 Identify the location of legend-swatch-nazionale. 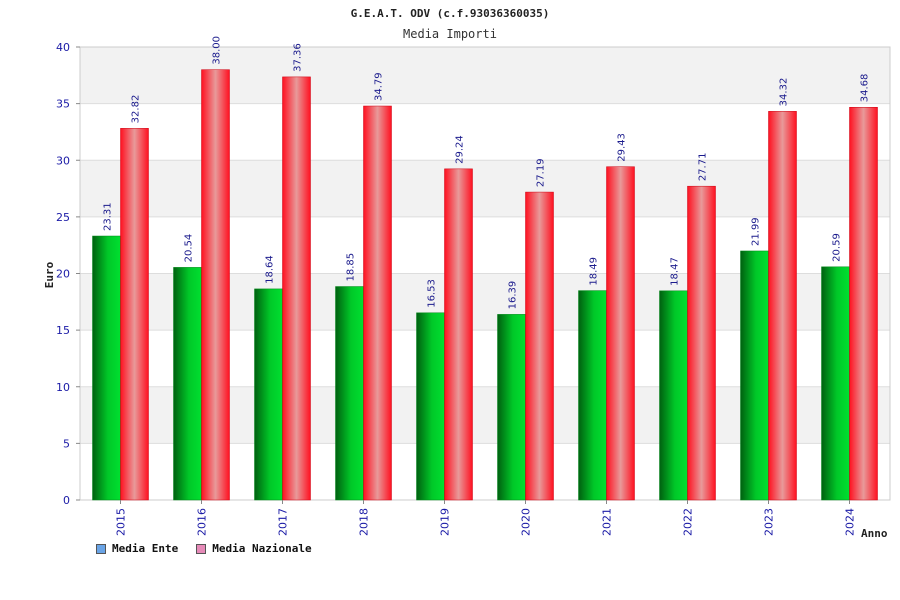
(201, 548).